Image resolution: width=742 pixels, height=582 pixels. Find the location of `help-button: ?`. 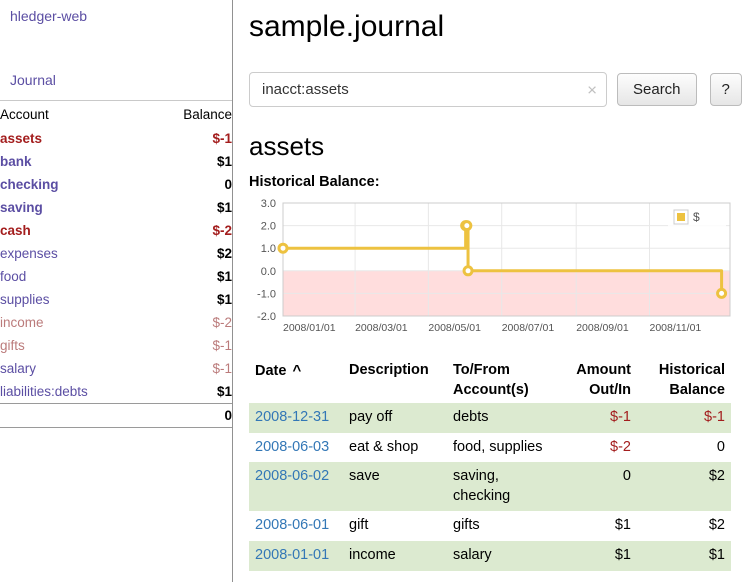

help-button: ? is located at coordinates (725, 89).